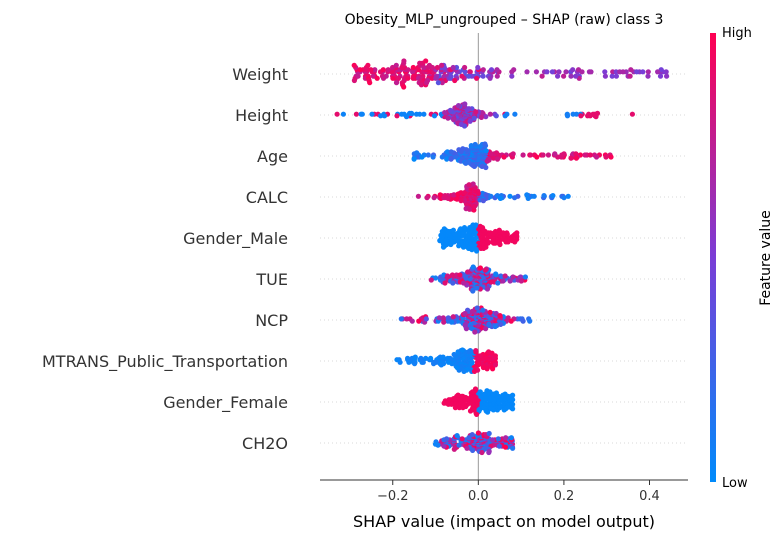 Image resolution: width=784 pixels, height=540 pixels. Describe the element at coordinates (737, 33) in the screenshot. I see `colorbar-high-label: High` at that location.